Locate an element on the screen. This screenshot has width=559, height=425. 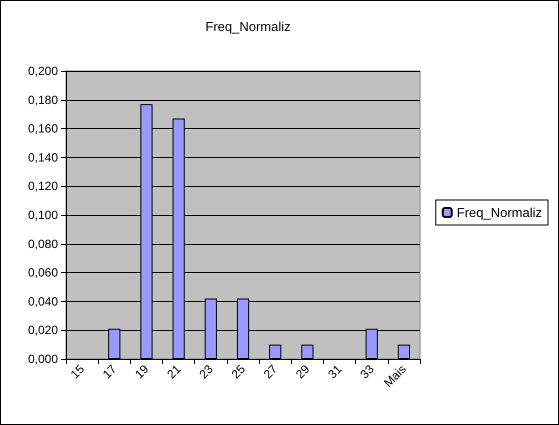
y-tick-label: 0,140 is located at coordinates (43, 157).